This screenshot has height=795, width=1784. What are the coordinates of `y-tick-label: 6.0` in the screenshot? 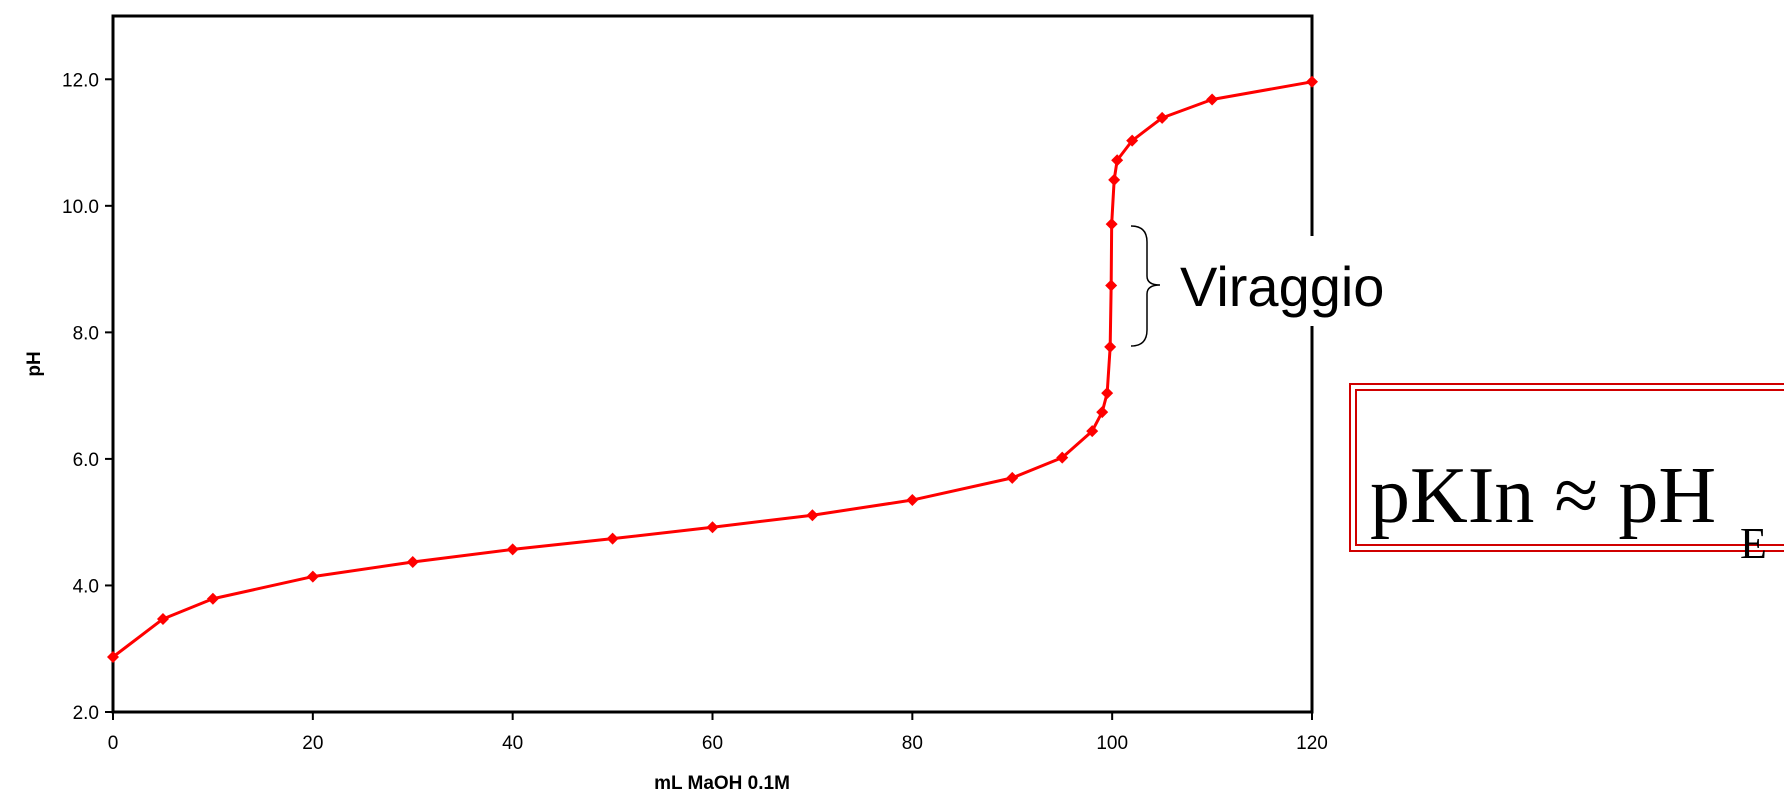 It's located at (86, 460).